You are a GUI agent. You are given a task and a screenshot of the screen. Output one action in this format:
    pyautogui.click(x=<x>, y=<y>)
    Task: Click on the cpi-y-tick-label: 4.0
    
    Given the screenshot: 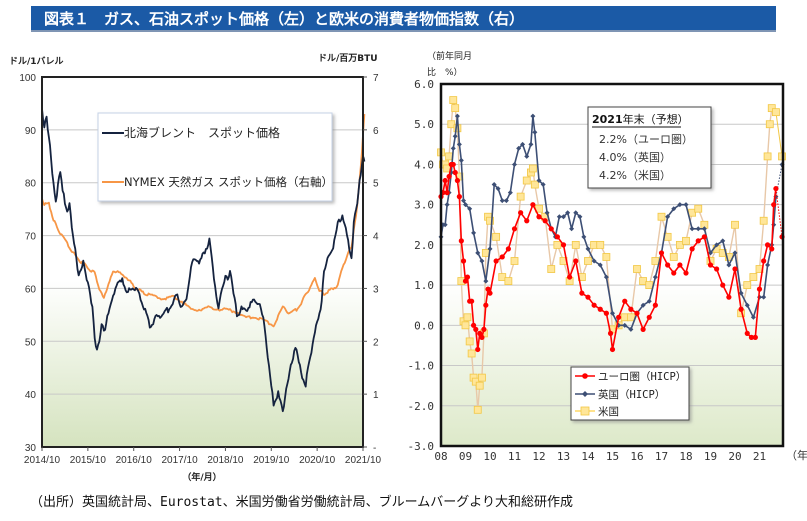 What is the action you would take?
    pyautogui.click(x=424, y=164)
    